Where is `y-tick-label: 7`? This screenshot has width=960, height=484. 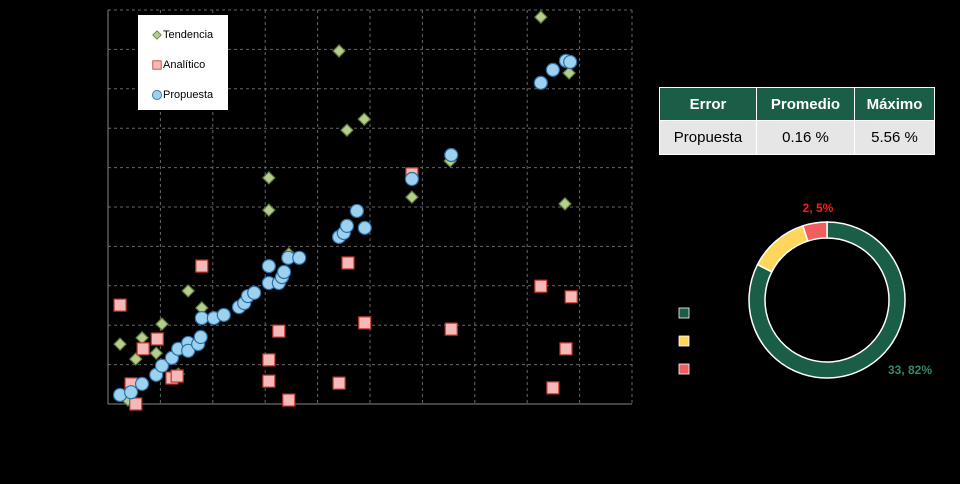
y-tick-label: 7 is located at coordinates (97, 128).